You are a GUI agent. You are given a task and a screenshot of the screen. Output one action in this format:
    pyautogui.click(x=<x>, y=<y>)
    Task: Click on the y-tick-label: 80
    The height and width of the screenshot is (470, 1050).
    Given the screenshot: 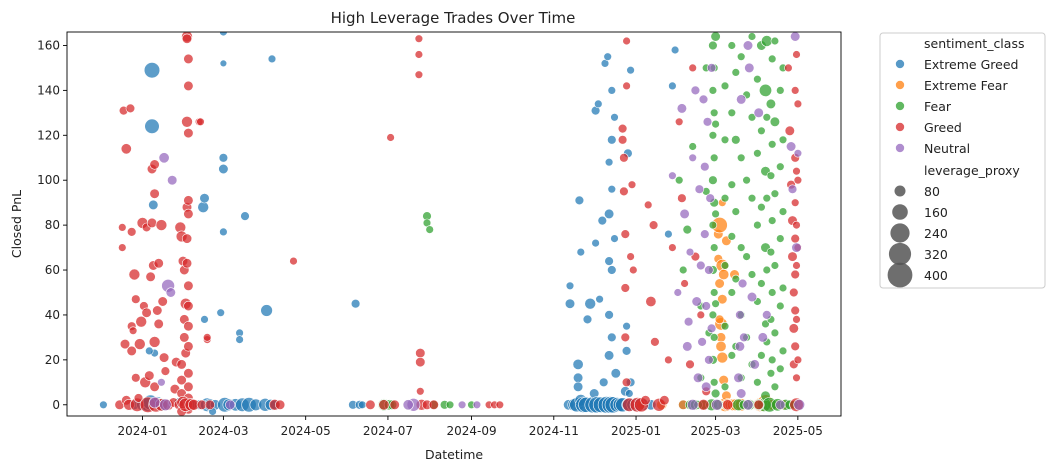 What is the action you would take?
    pyautogui.click(x=52, y=225)
    